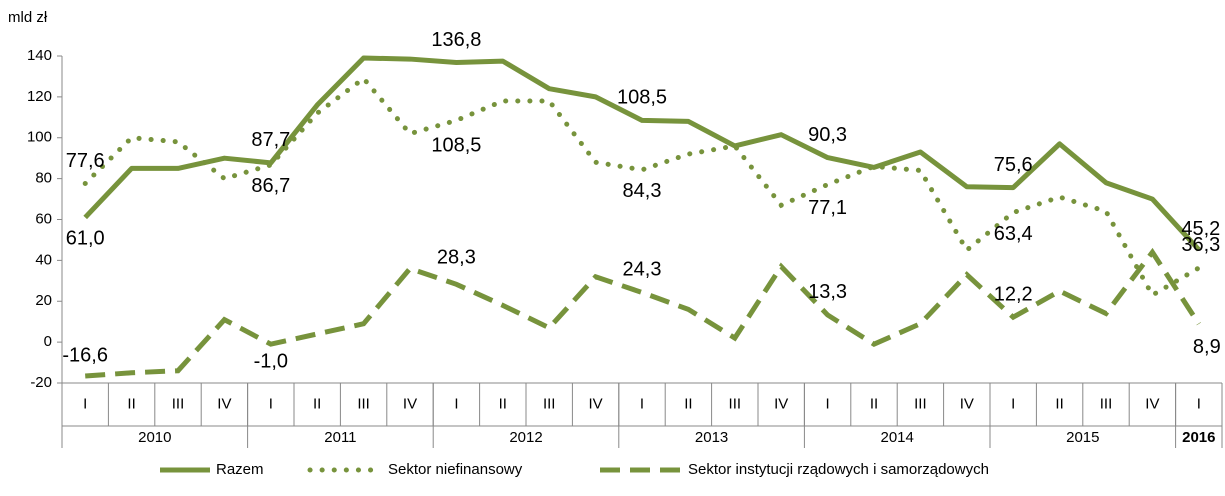 This screenshot has height=496, width=1225. Describe the element at coordinates (240, 469) in the screenshot. I see `legend-label: Razem` at that location.